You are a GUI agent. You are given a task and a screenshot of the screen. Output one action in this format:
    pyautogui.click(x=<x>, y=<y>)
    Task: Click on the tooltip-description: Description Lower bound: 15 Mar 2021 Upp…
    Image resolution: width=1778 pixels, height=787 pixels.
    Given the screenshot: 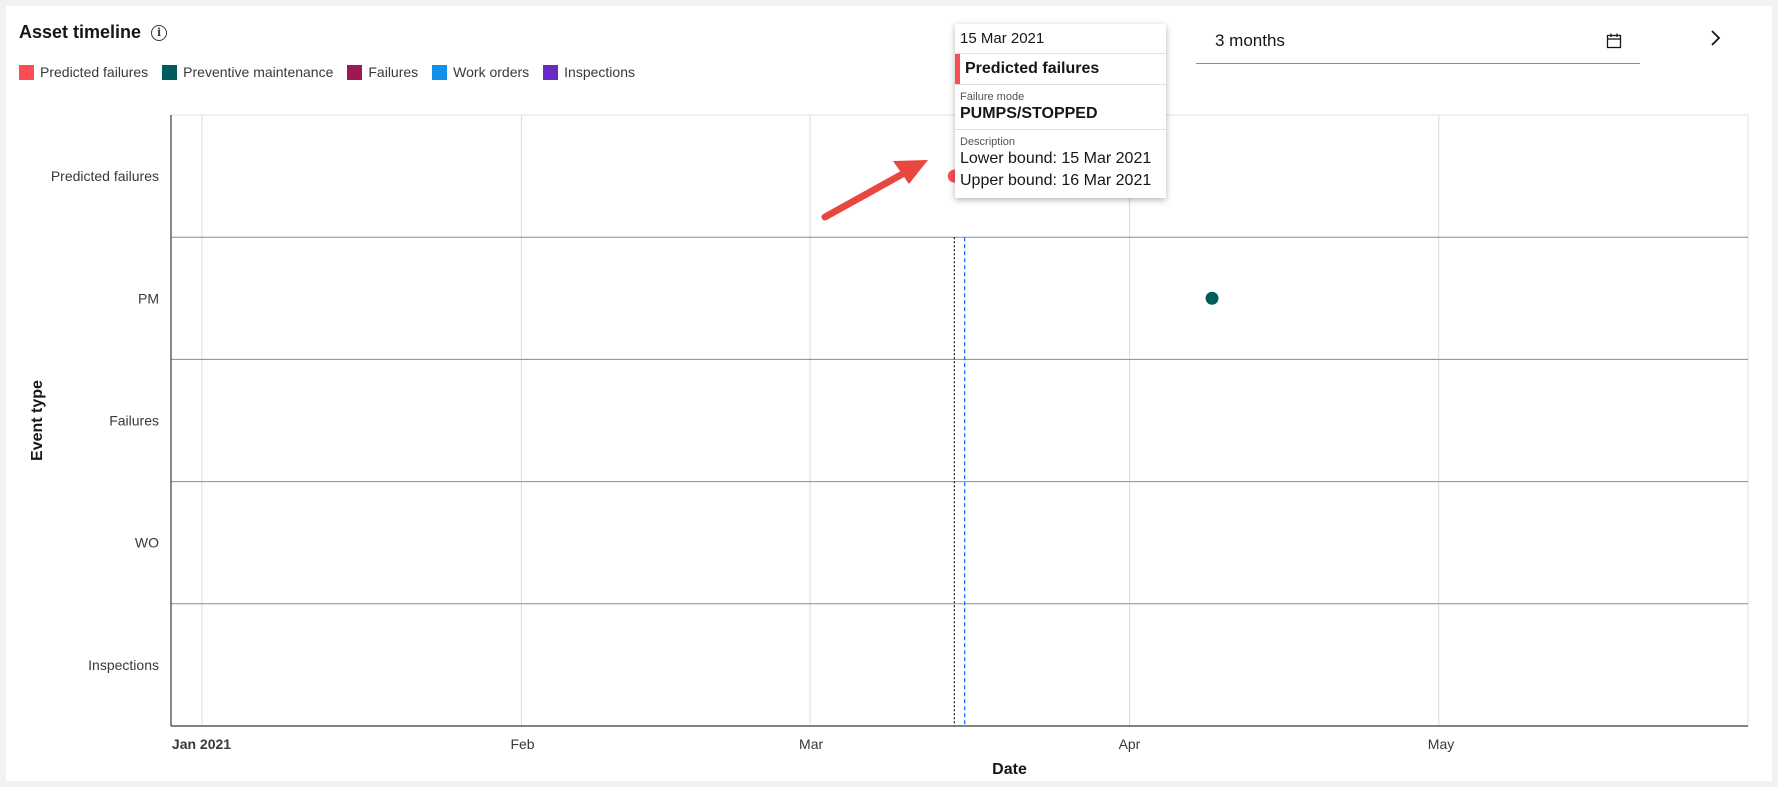 What is the action you would take?
    pyautogui.click(x=1060, y=164)
    